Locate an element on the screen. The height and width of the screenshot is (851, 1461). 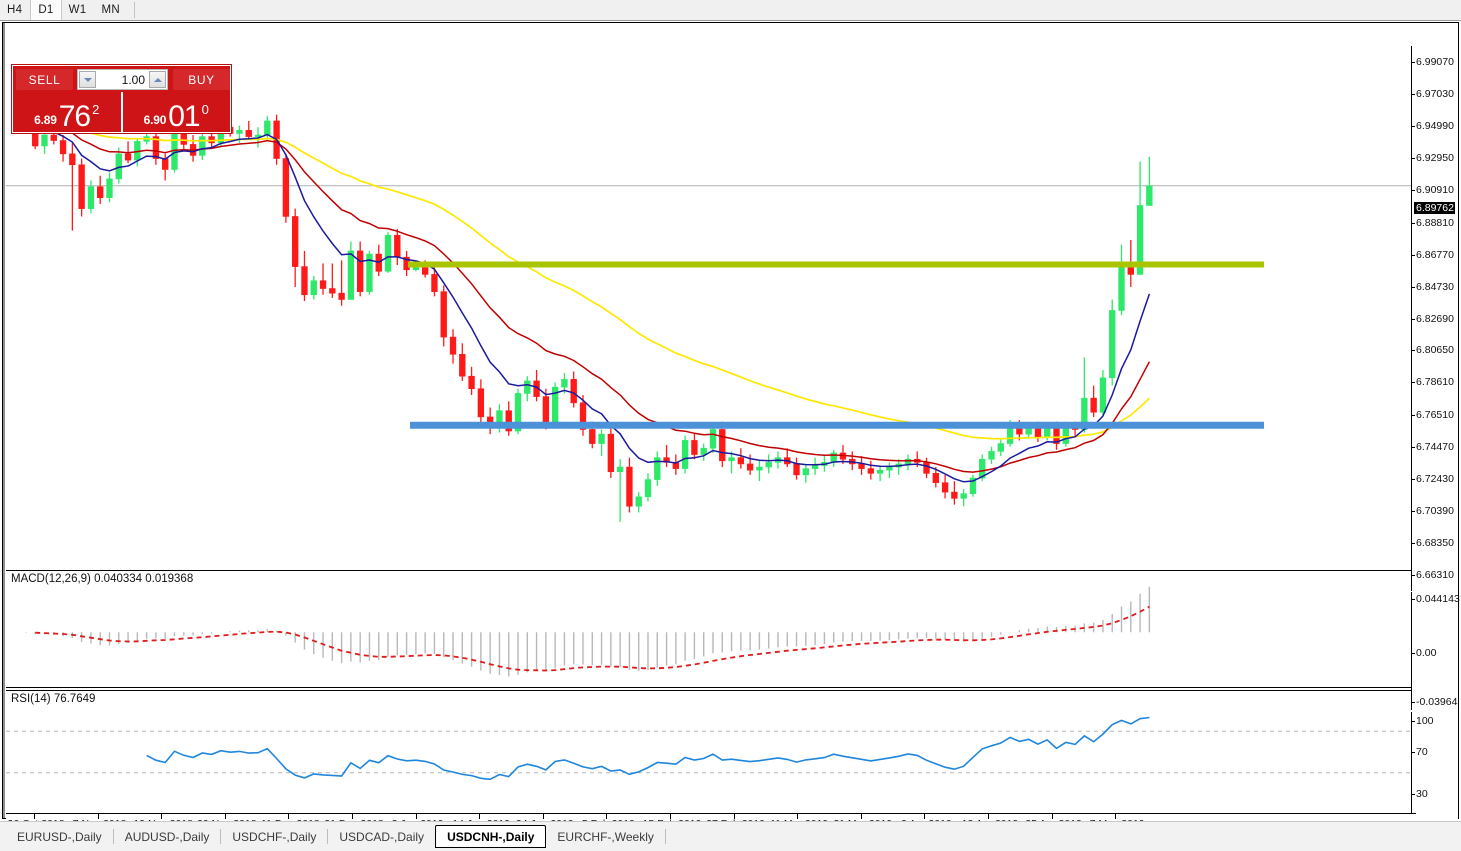
one-click-trading-panel: SELL 1.00 BUY 6.89 76 2 6.90 is located at coordinates (121, 99).